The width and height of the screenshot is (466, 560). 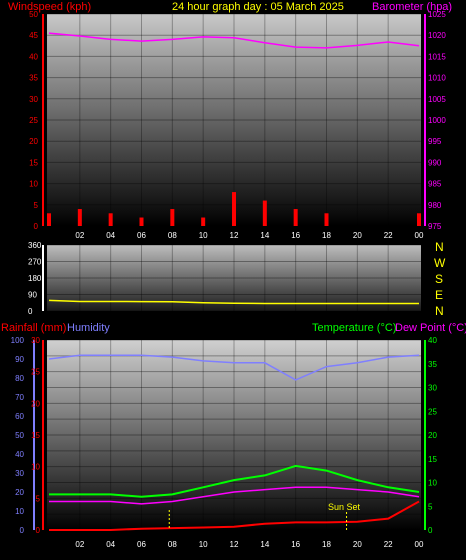 I want to click on barometer-tick: 1015, so click(x=437, y=56).